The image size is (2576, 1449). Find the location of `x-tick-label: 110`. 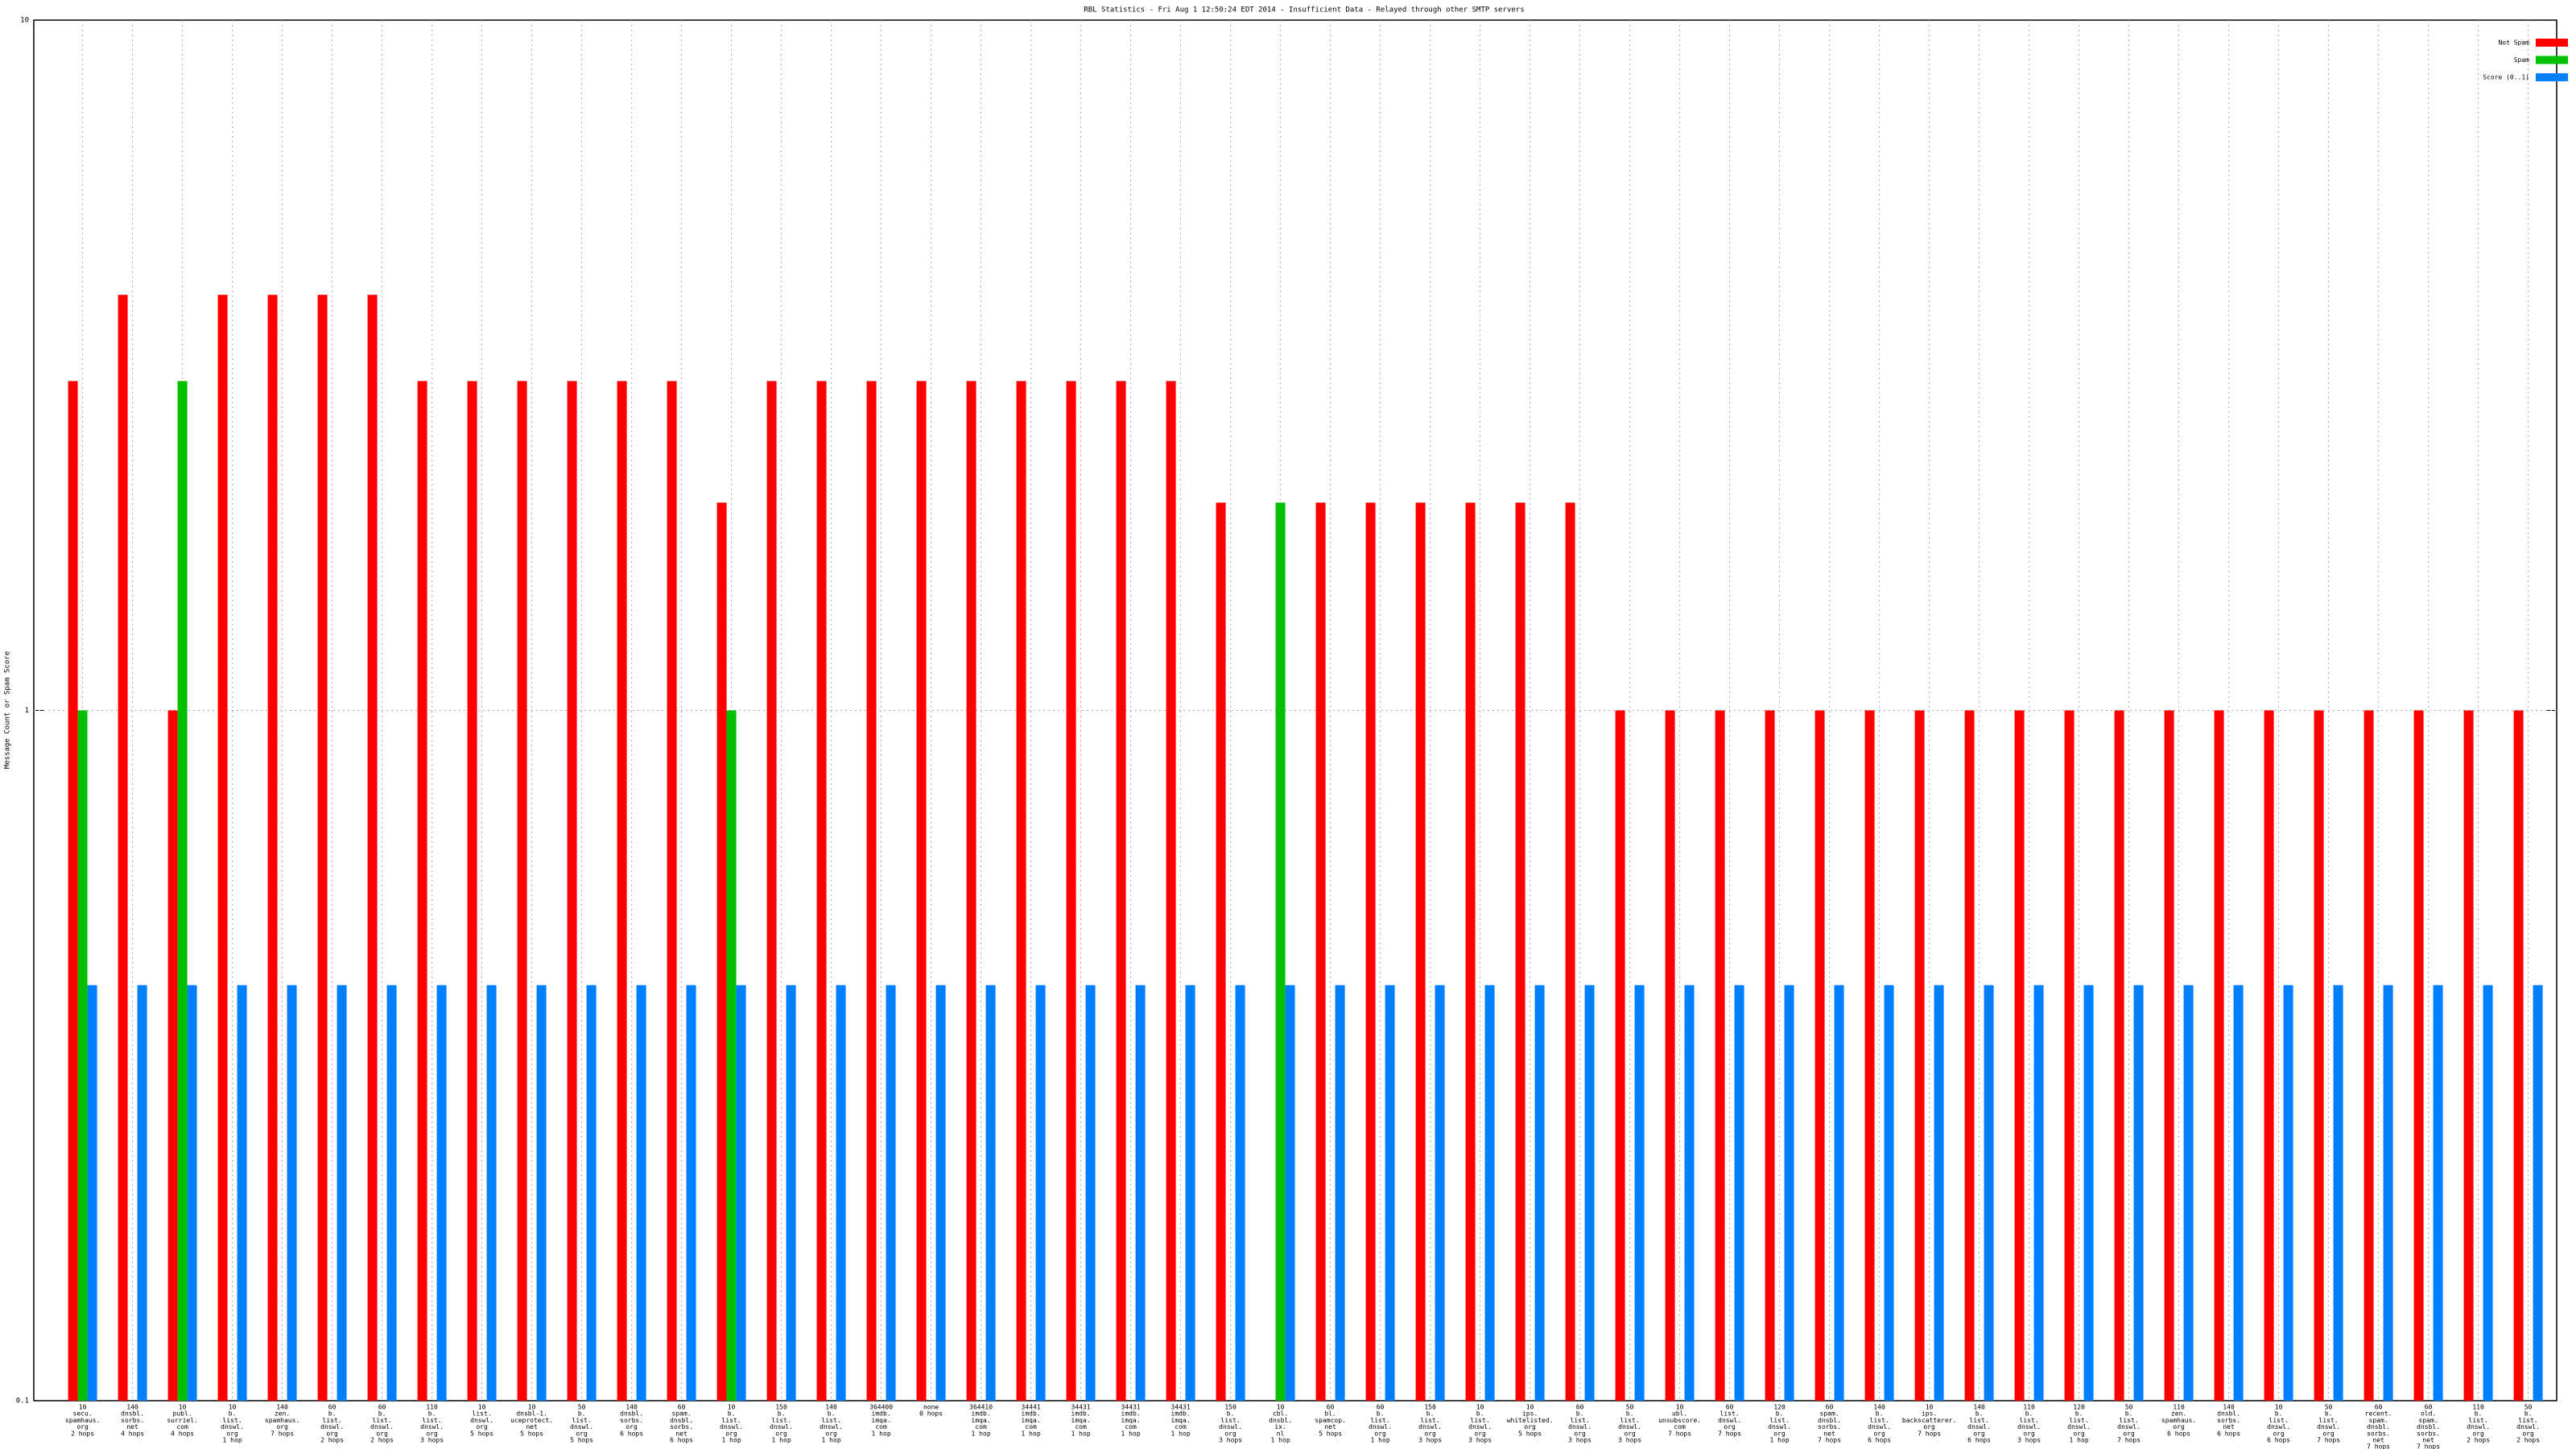

x-tick-label: 110 is located at coordinates (2179, 1407).